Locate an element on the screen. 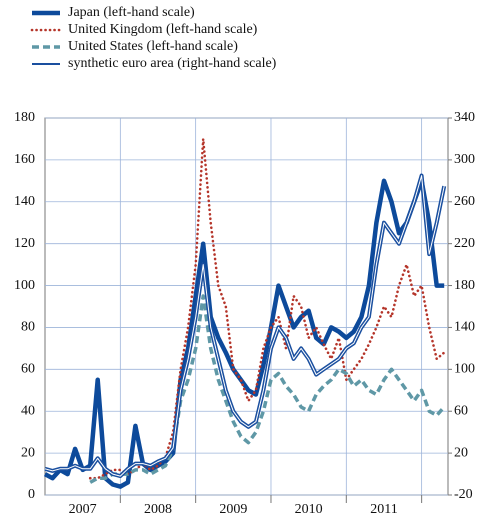 The image size is (492, 522). y-tick-label: 120 is located at coordinates (24, 243).